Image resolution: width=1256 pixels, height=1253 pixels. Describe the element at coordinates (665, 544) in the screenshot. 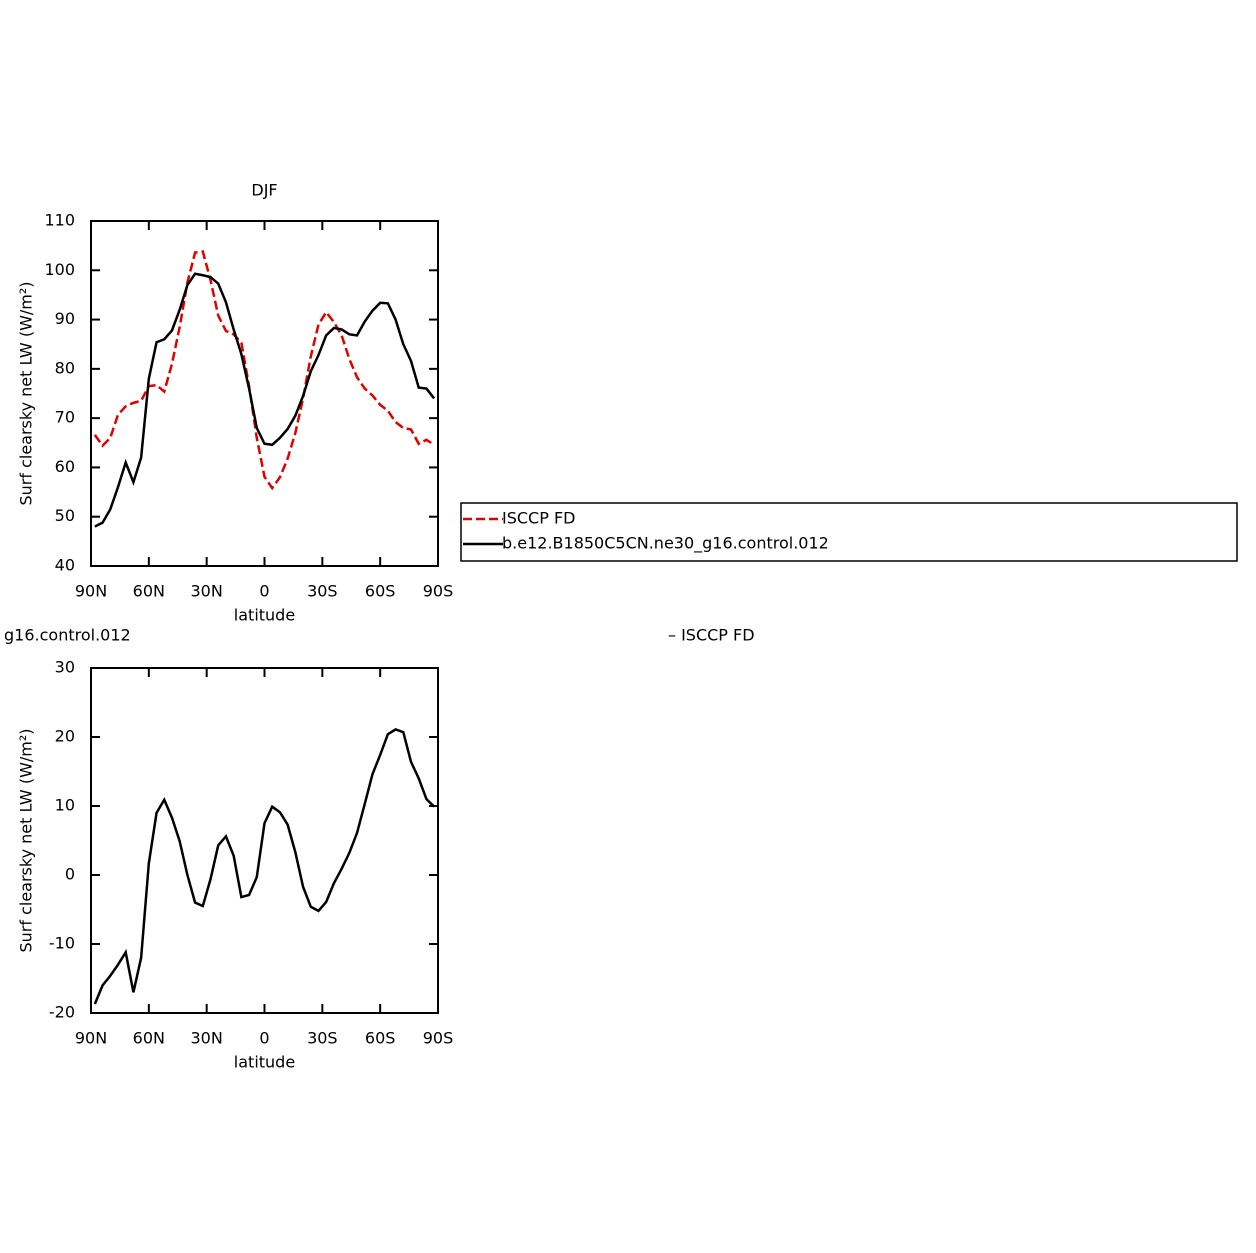

I see `legend-label: b.e12.B1850C5CN.ne30_g16.control.012` at that location.